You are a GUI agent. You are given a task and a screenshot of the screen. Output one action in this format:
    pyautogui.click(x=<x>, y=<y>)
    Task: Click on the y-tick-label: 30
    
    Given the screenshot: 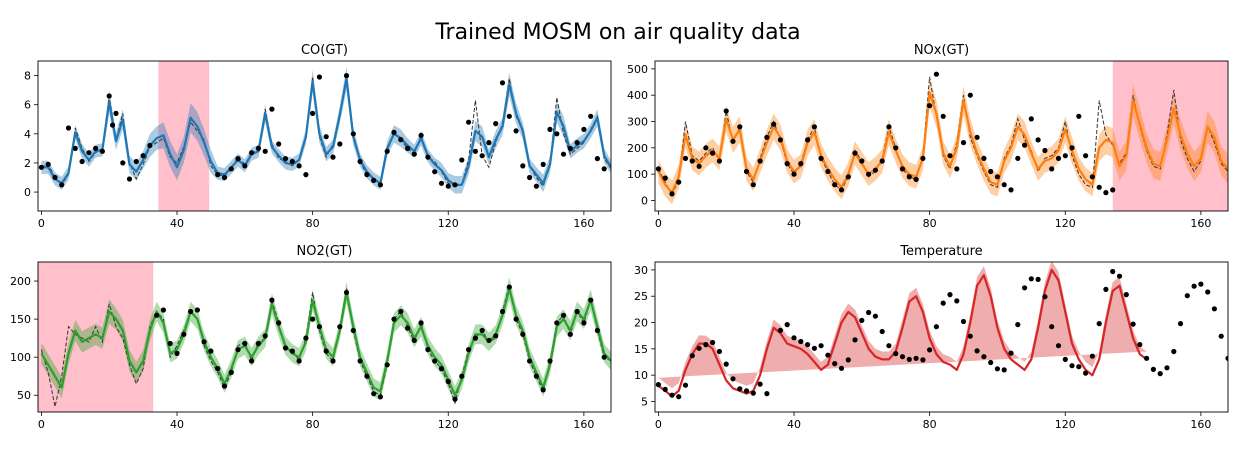 What is the action you would take?
    pyautogui.click(x=641, y=270)
    